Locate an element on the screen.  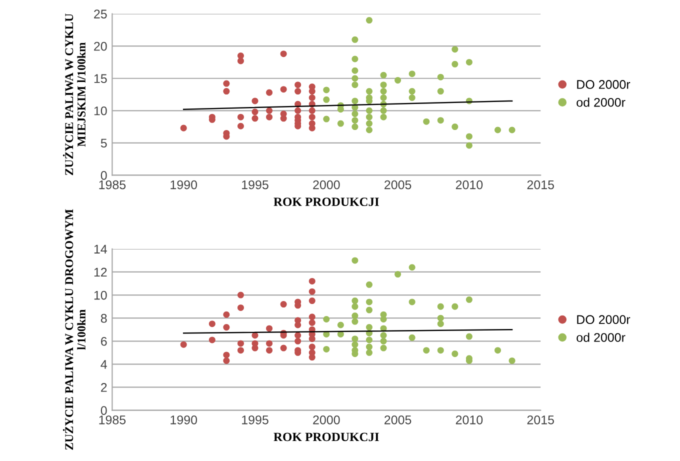
x-tick-label: 2000 is located at coordinates (326, 185).